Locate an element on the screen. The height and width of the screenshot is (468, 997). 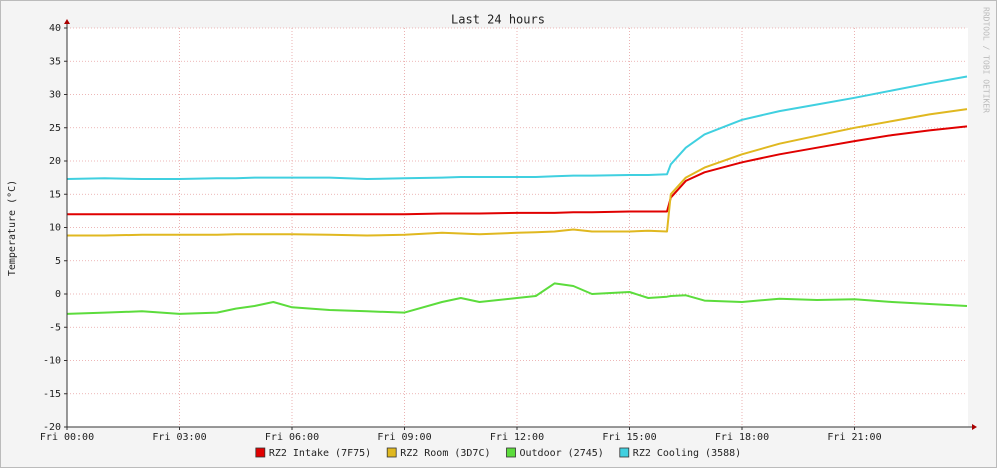
y-arrow is located at coordinates (67, 21).